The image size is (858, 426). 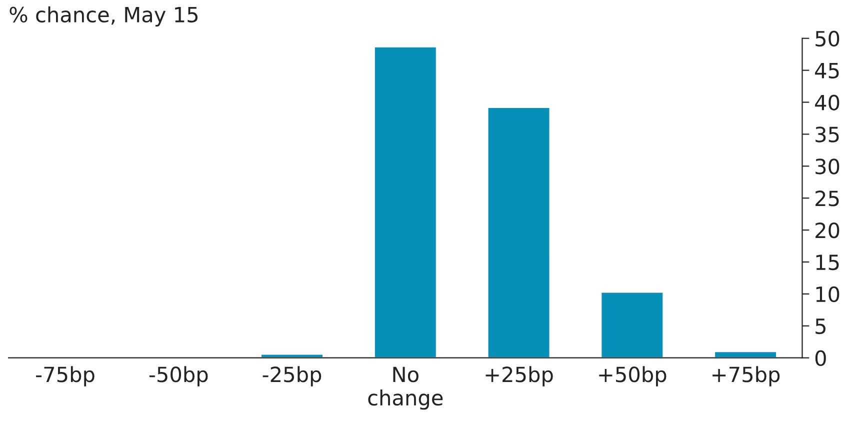 What do you see at coordinates (405, 388) in the screenshot?
I see `x-tick-label: No change` at bounding box center [405, 388].